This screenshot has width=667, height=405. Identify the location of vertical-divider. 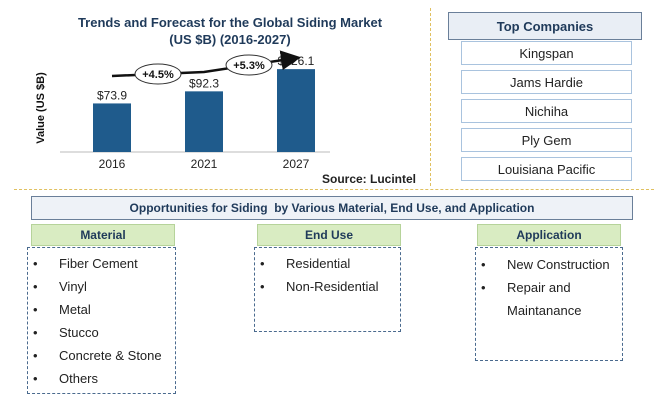
(430, 97).